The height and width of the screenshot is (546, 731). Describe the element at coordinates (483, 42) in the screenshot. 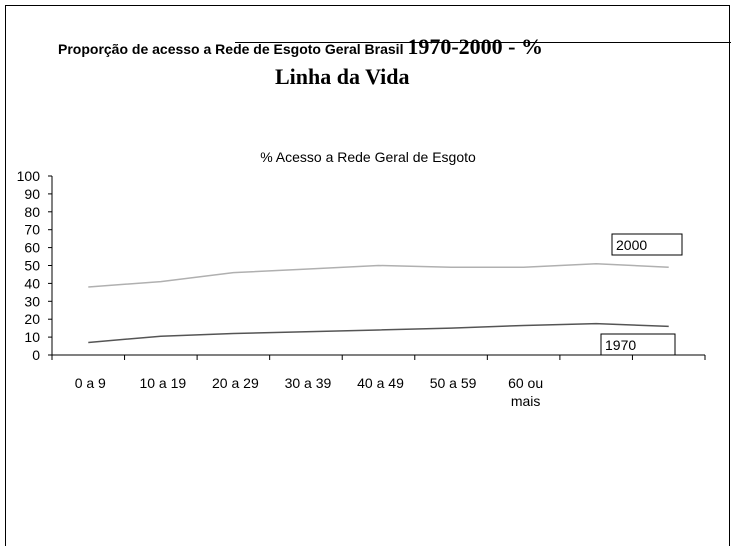

I see `strike-line` at that location.